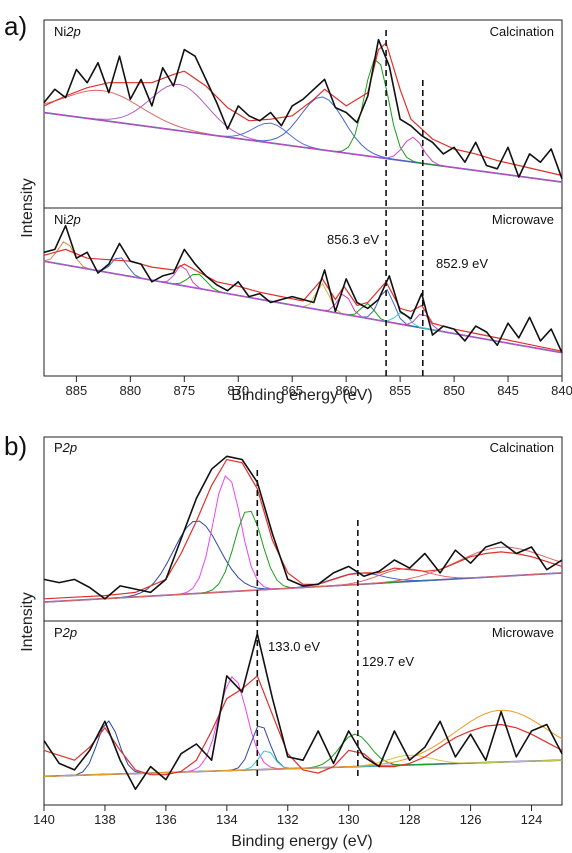 The image size is (572, 853). I want to click on panel-a-top-element-label: Ni2p, so click(67, 31).